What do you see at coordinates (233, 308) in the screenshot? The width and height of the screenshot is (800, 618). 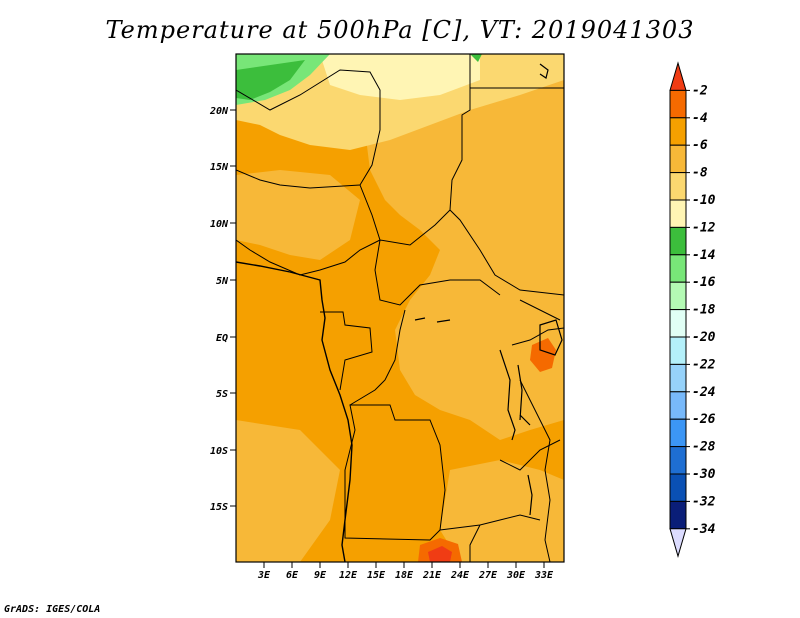 I see `lat-ticks` at bounding box center [233, 308].